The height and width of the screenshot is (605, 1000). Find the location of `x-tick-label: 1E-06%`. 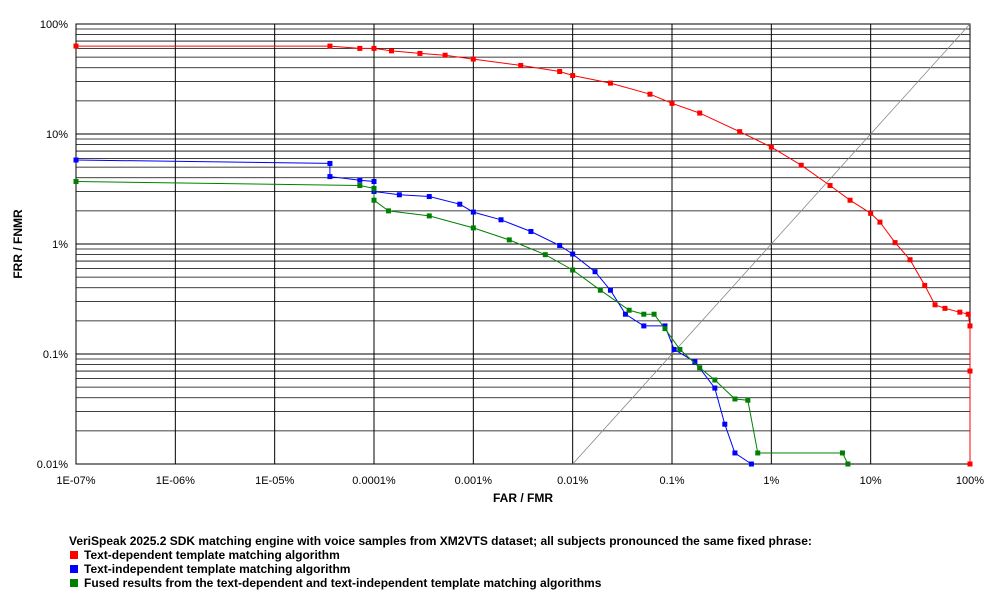

x-tick-label: 1E-06% is located at coordinates (175, 481).